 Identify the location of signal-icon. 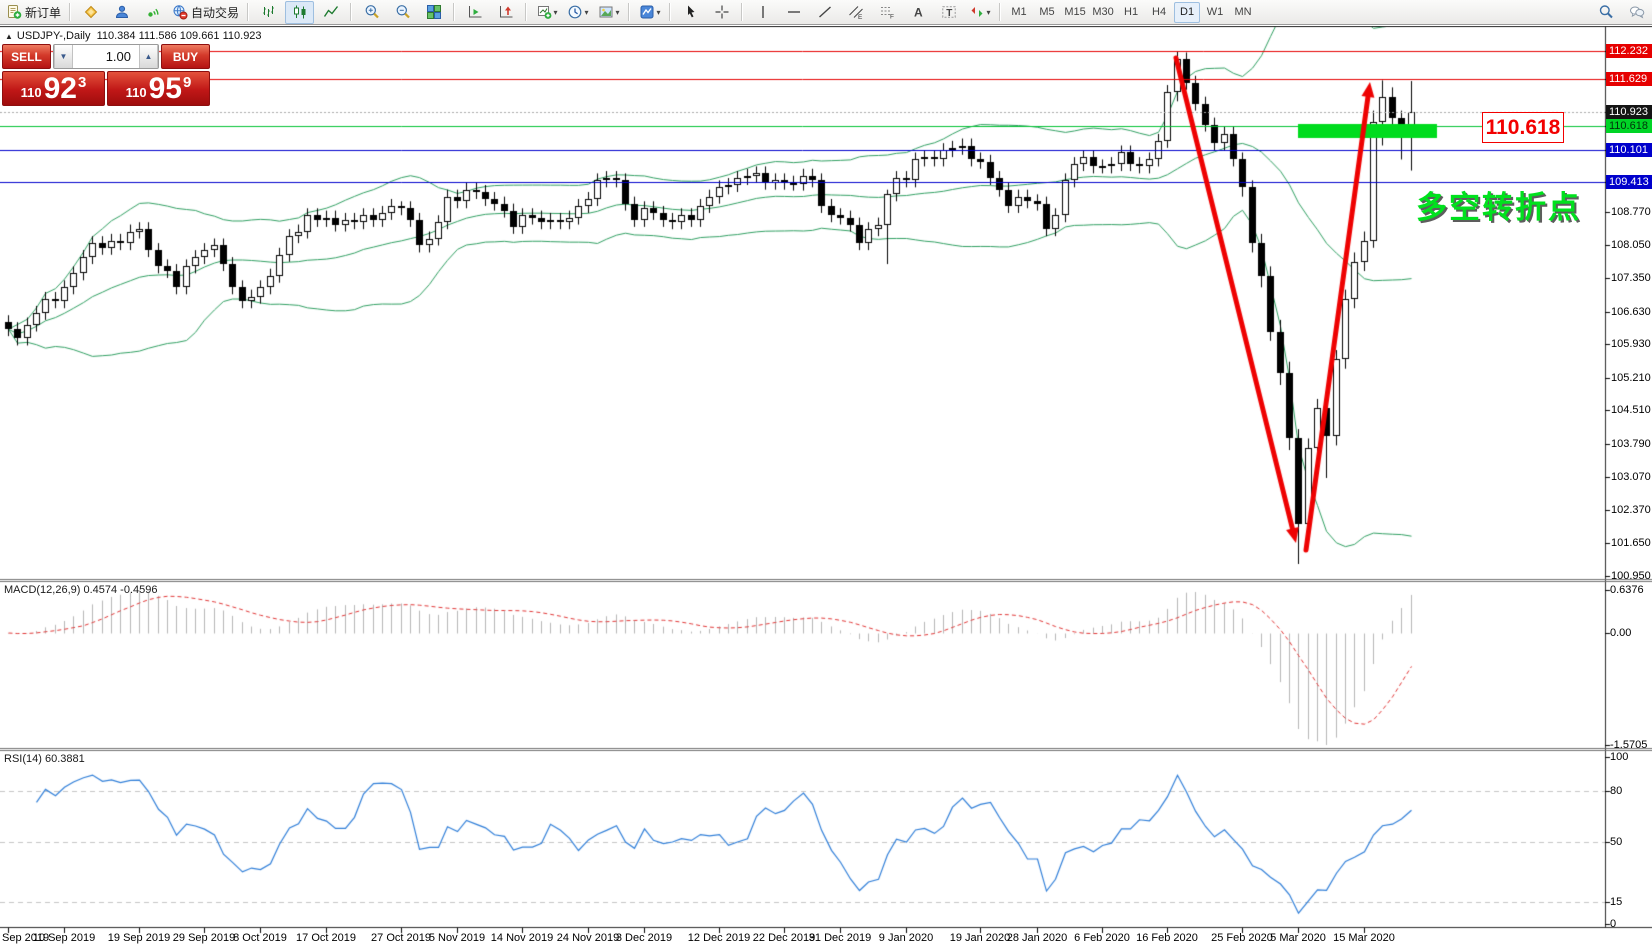
(153, 12).